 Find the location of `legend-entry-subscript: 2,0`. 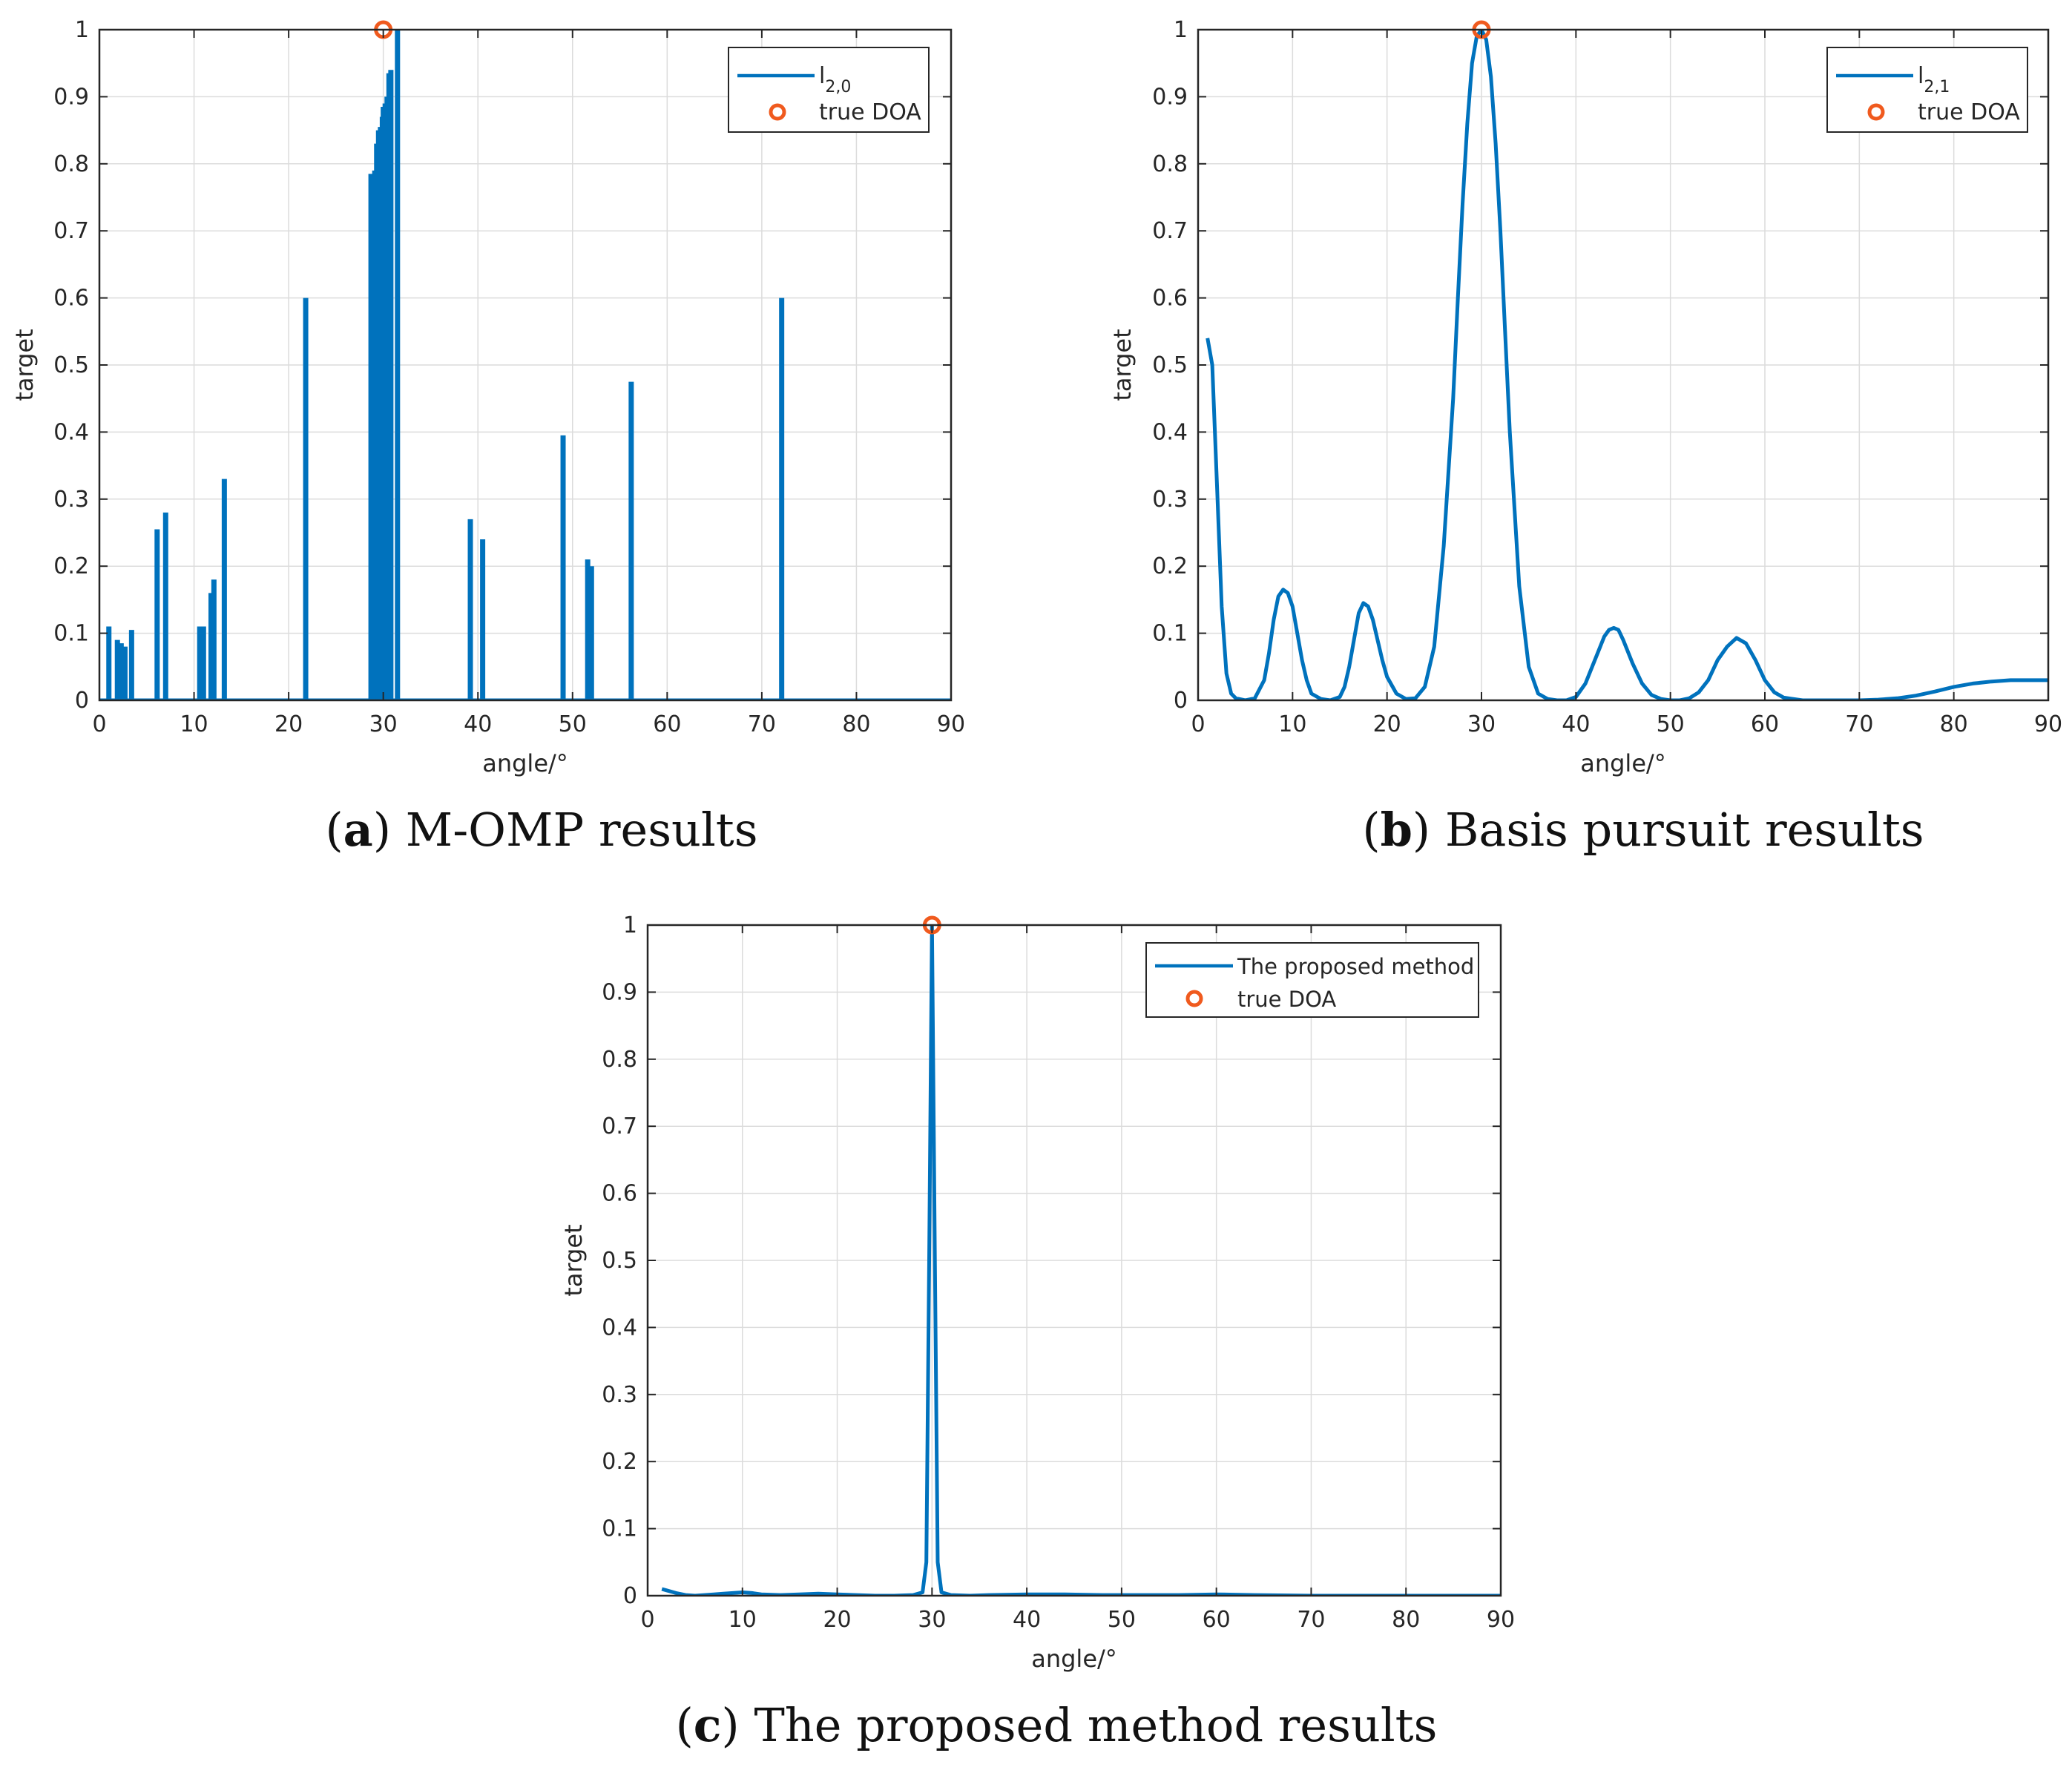

legend-entry-subscript: 2,0 is located at coordinates (838, 87).